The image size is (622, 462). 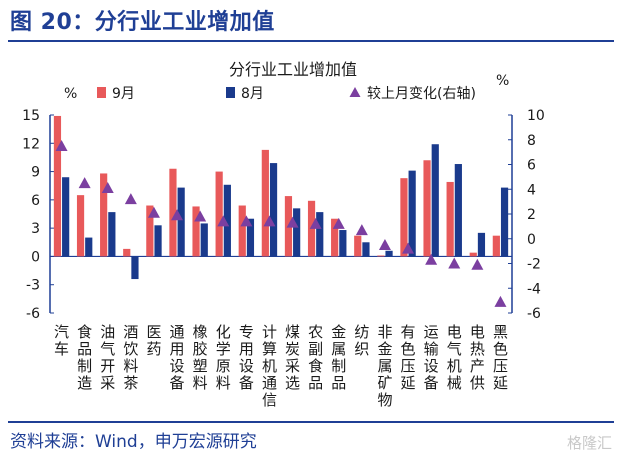 What do you see at coordinates (531, 215) in the screenshot?
I see `right-tick-label: 2` at bounding box center [531, 215].